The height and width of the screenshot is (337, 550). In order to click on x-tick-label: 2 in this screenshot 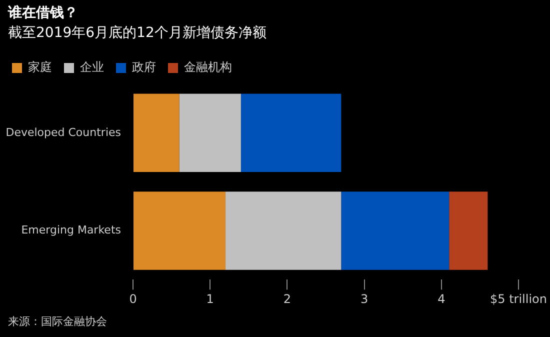, I will do `click(287, 299)`.